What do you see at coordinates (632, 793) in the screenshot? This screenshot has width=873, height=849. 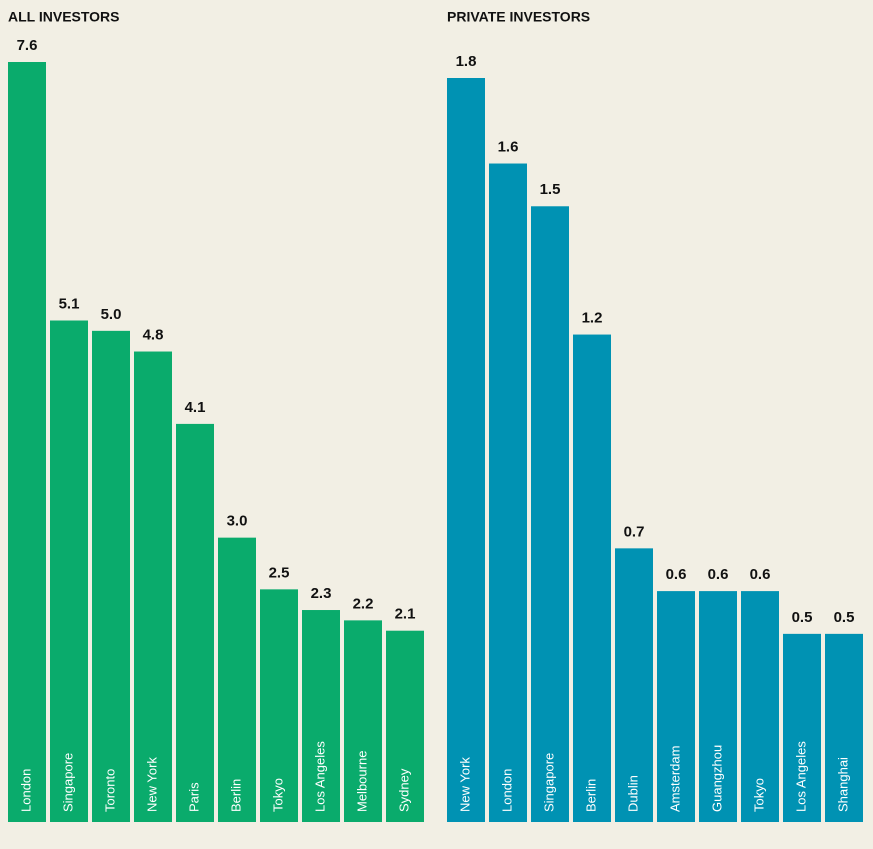 I see `category-label: Dublin` at bounding box center [632, 793].